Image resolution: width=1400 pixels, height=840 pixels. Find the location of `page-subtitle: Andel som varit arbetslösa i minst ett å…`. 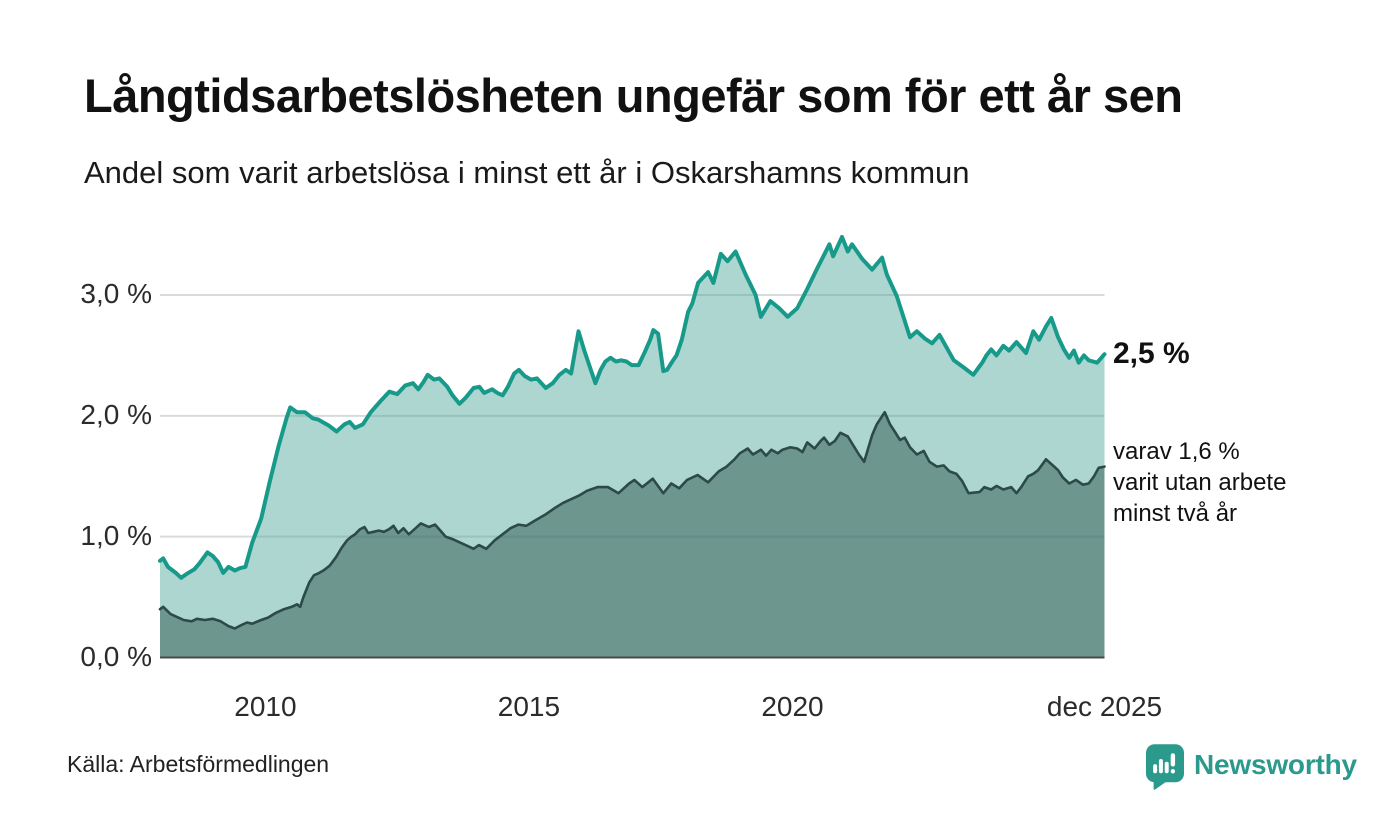

page-subtitle: Andel som varit arbetslösa i minst ett å… is located at coordinates (527, 172).